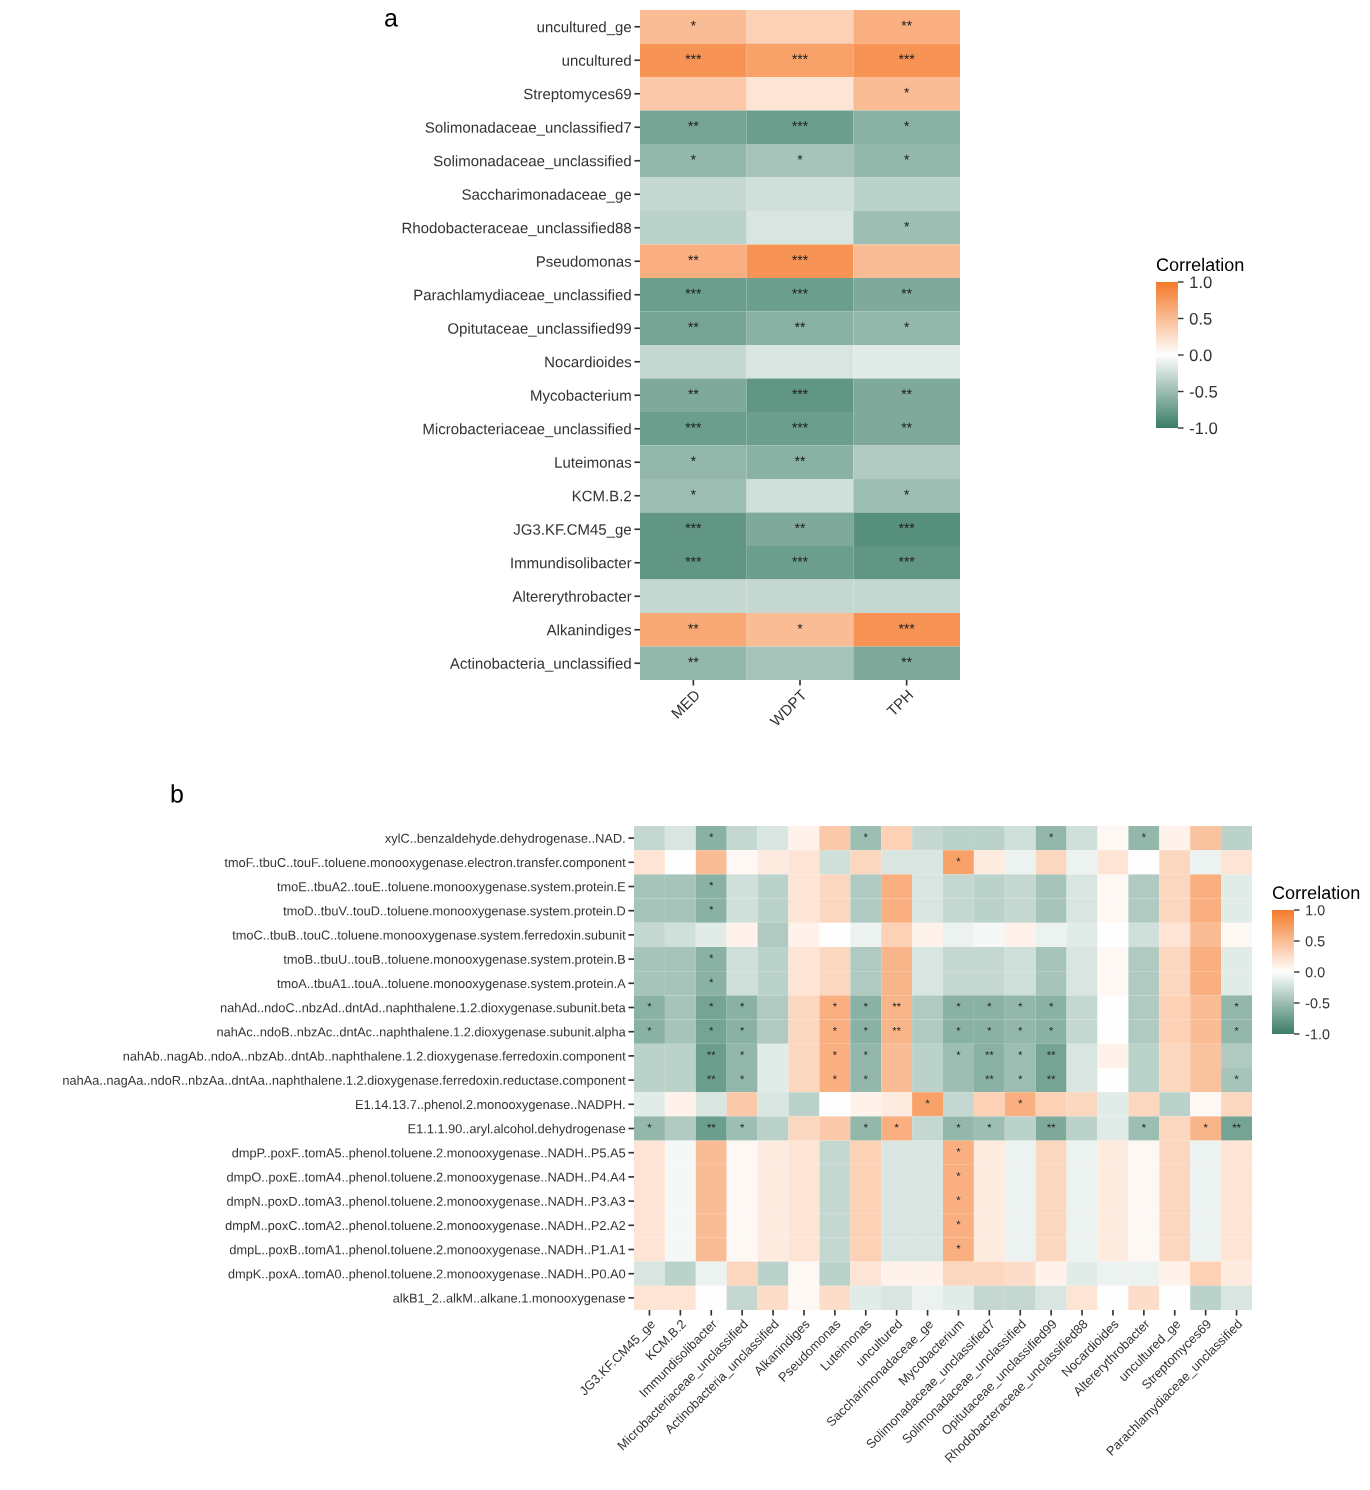  I want to click on color-bar-label: 0.5, so click(1200, 318).